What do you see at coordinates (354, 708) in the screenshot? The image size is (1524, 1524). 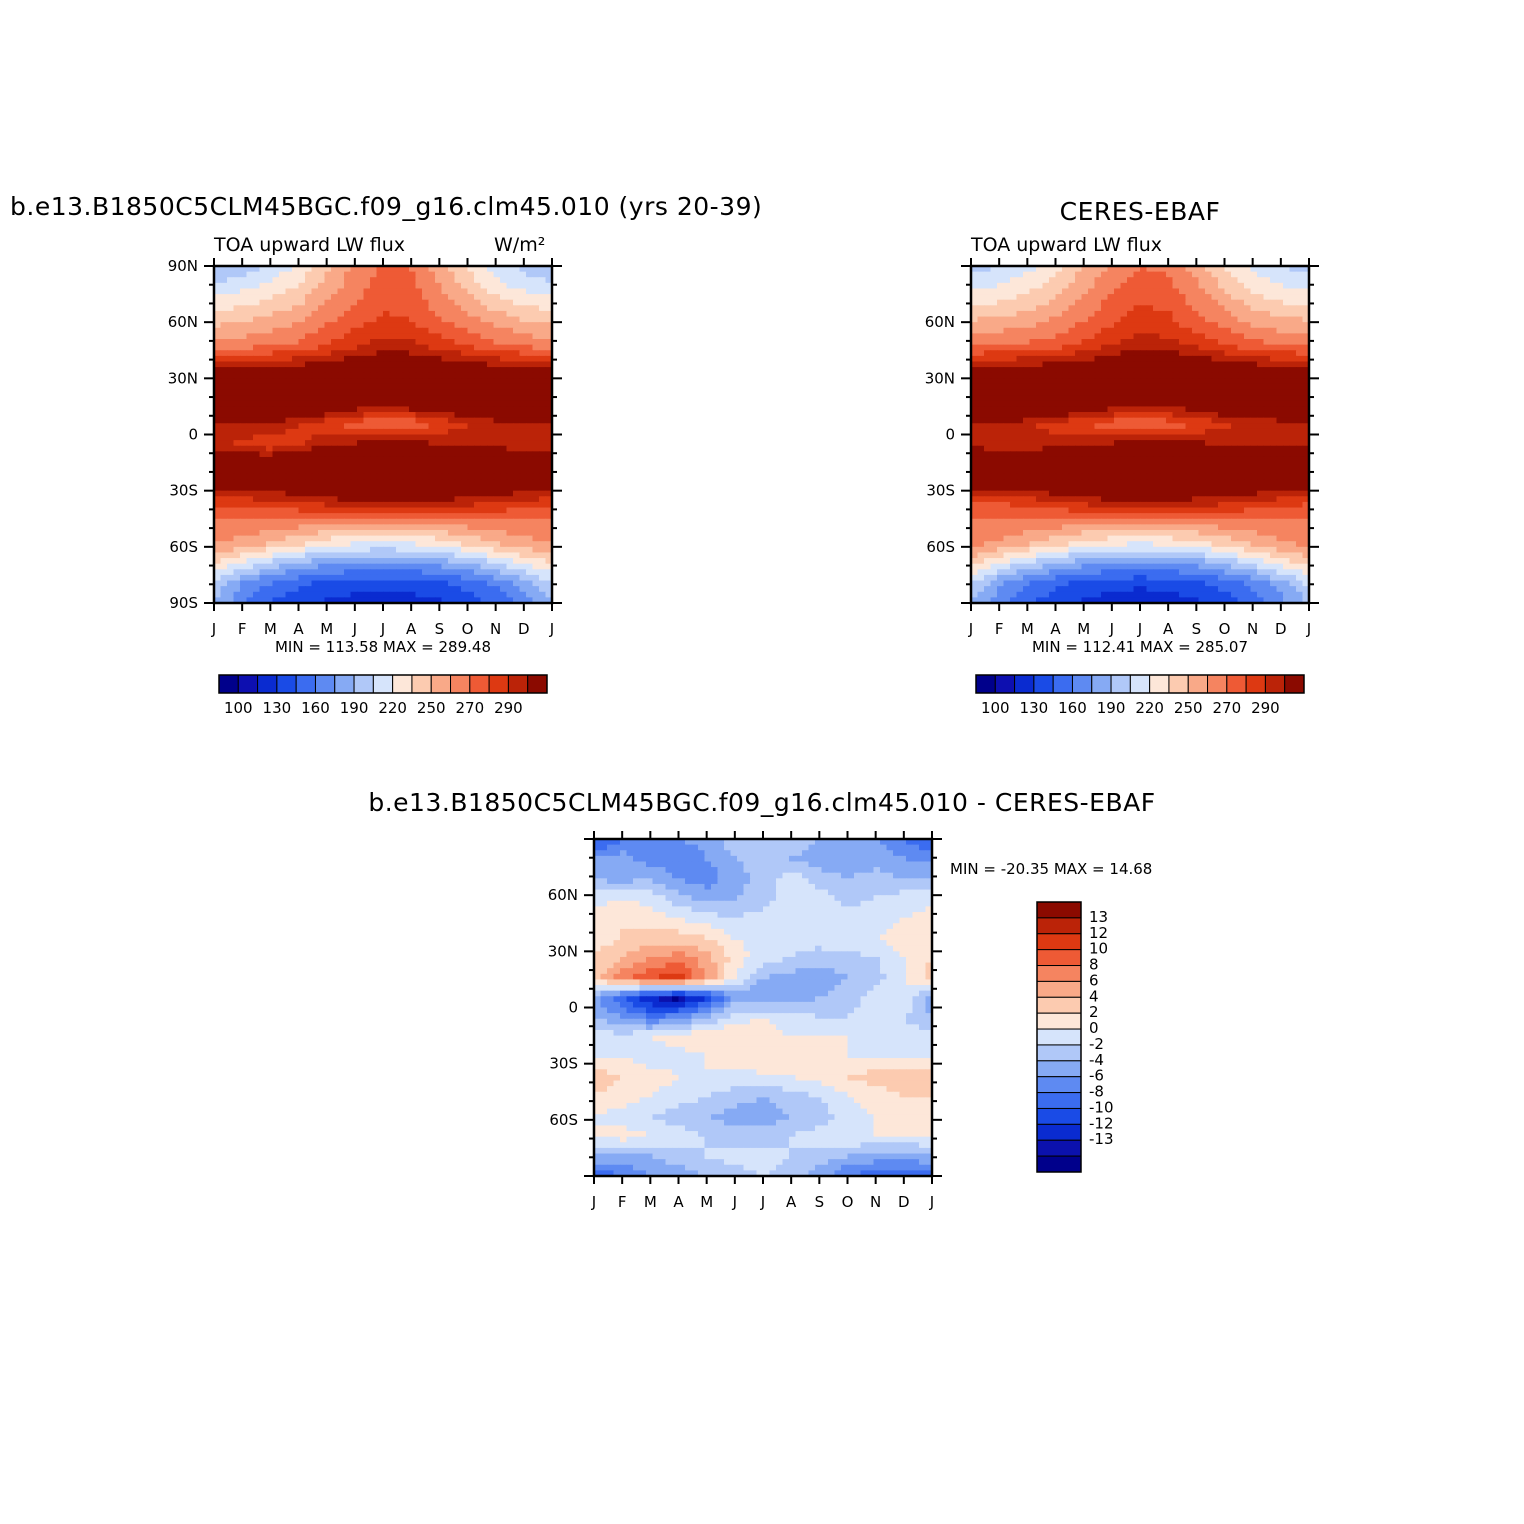 I see `colorbar-label: 190` at bounding box center [354, 708].